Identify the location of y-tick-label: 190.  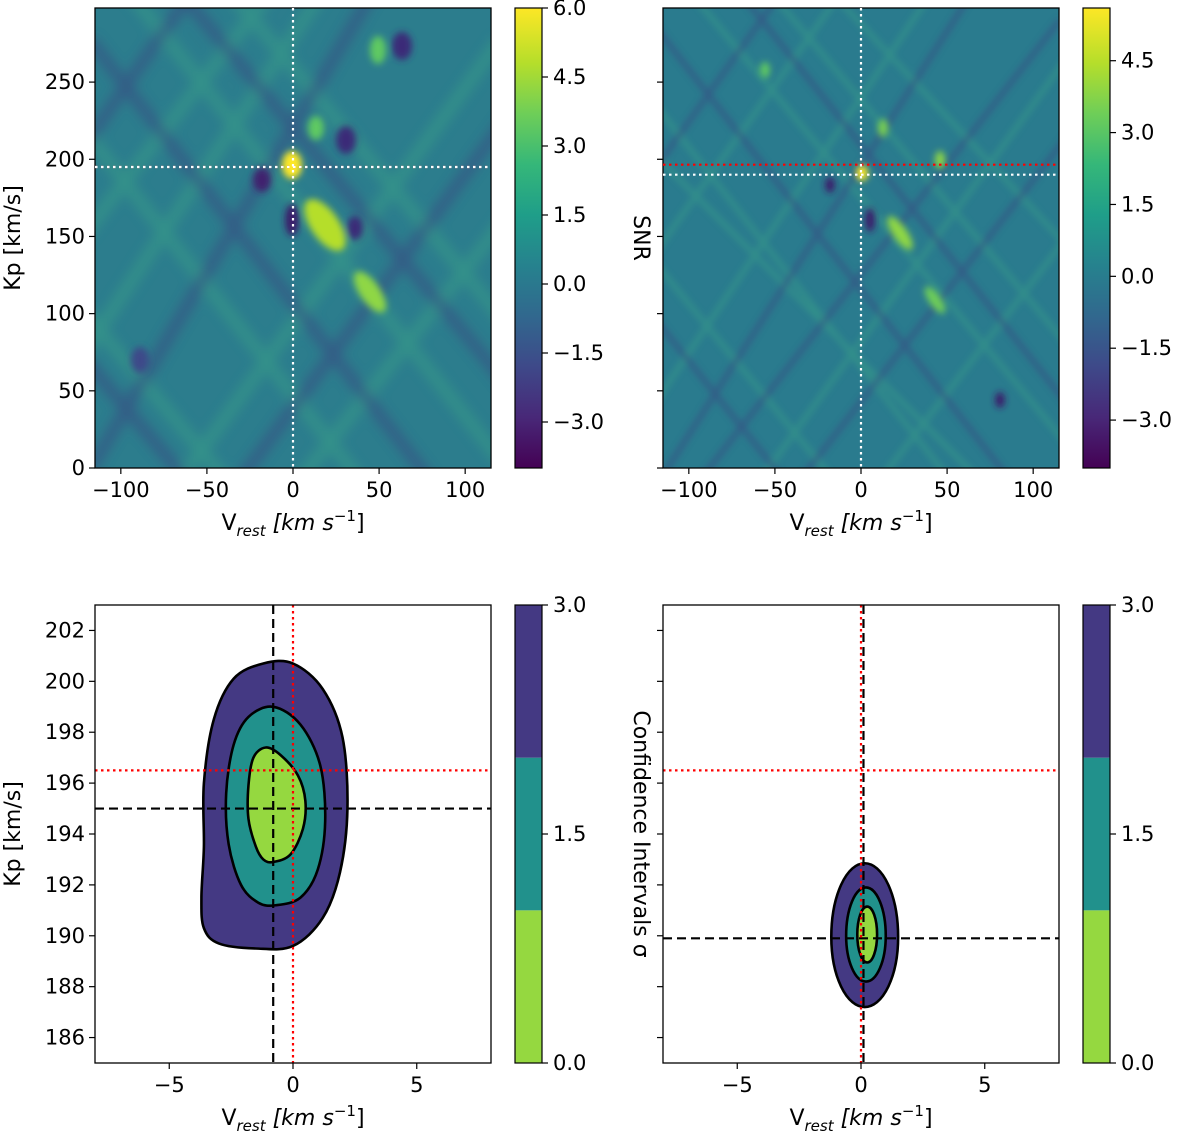
(65, 936).